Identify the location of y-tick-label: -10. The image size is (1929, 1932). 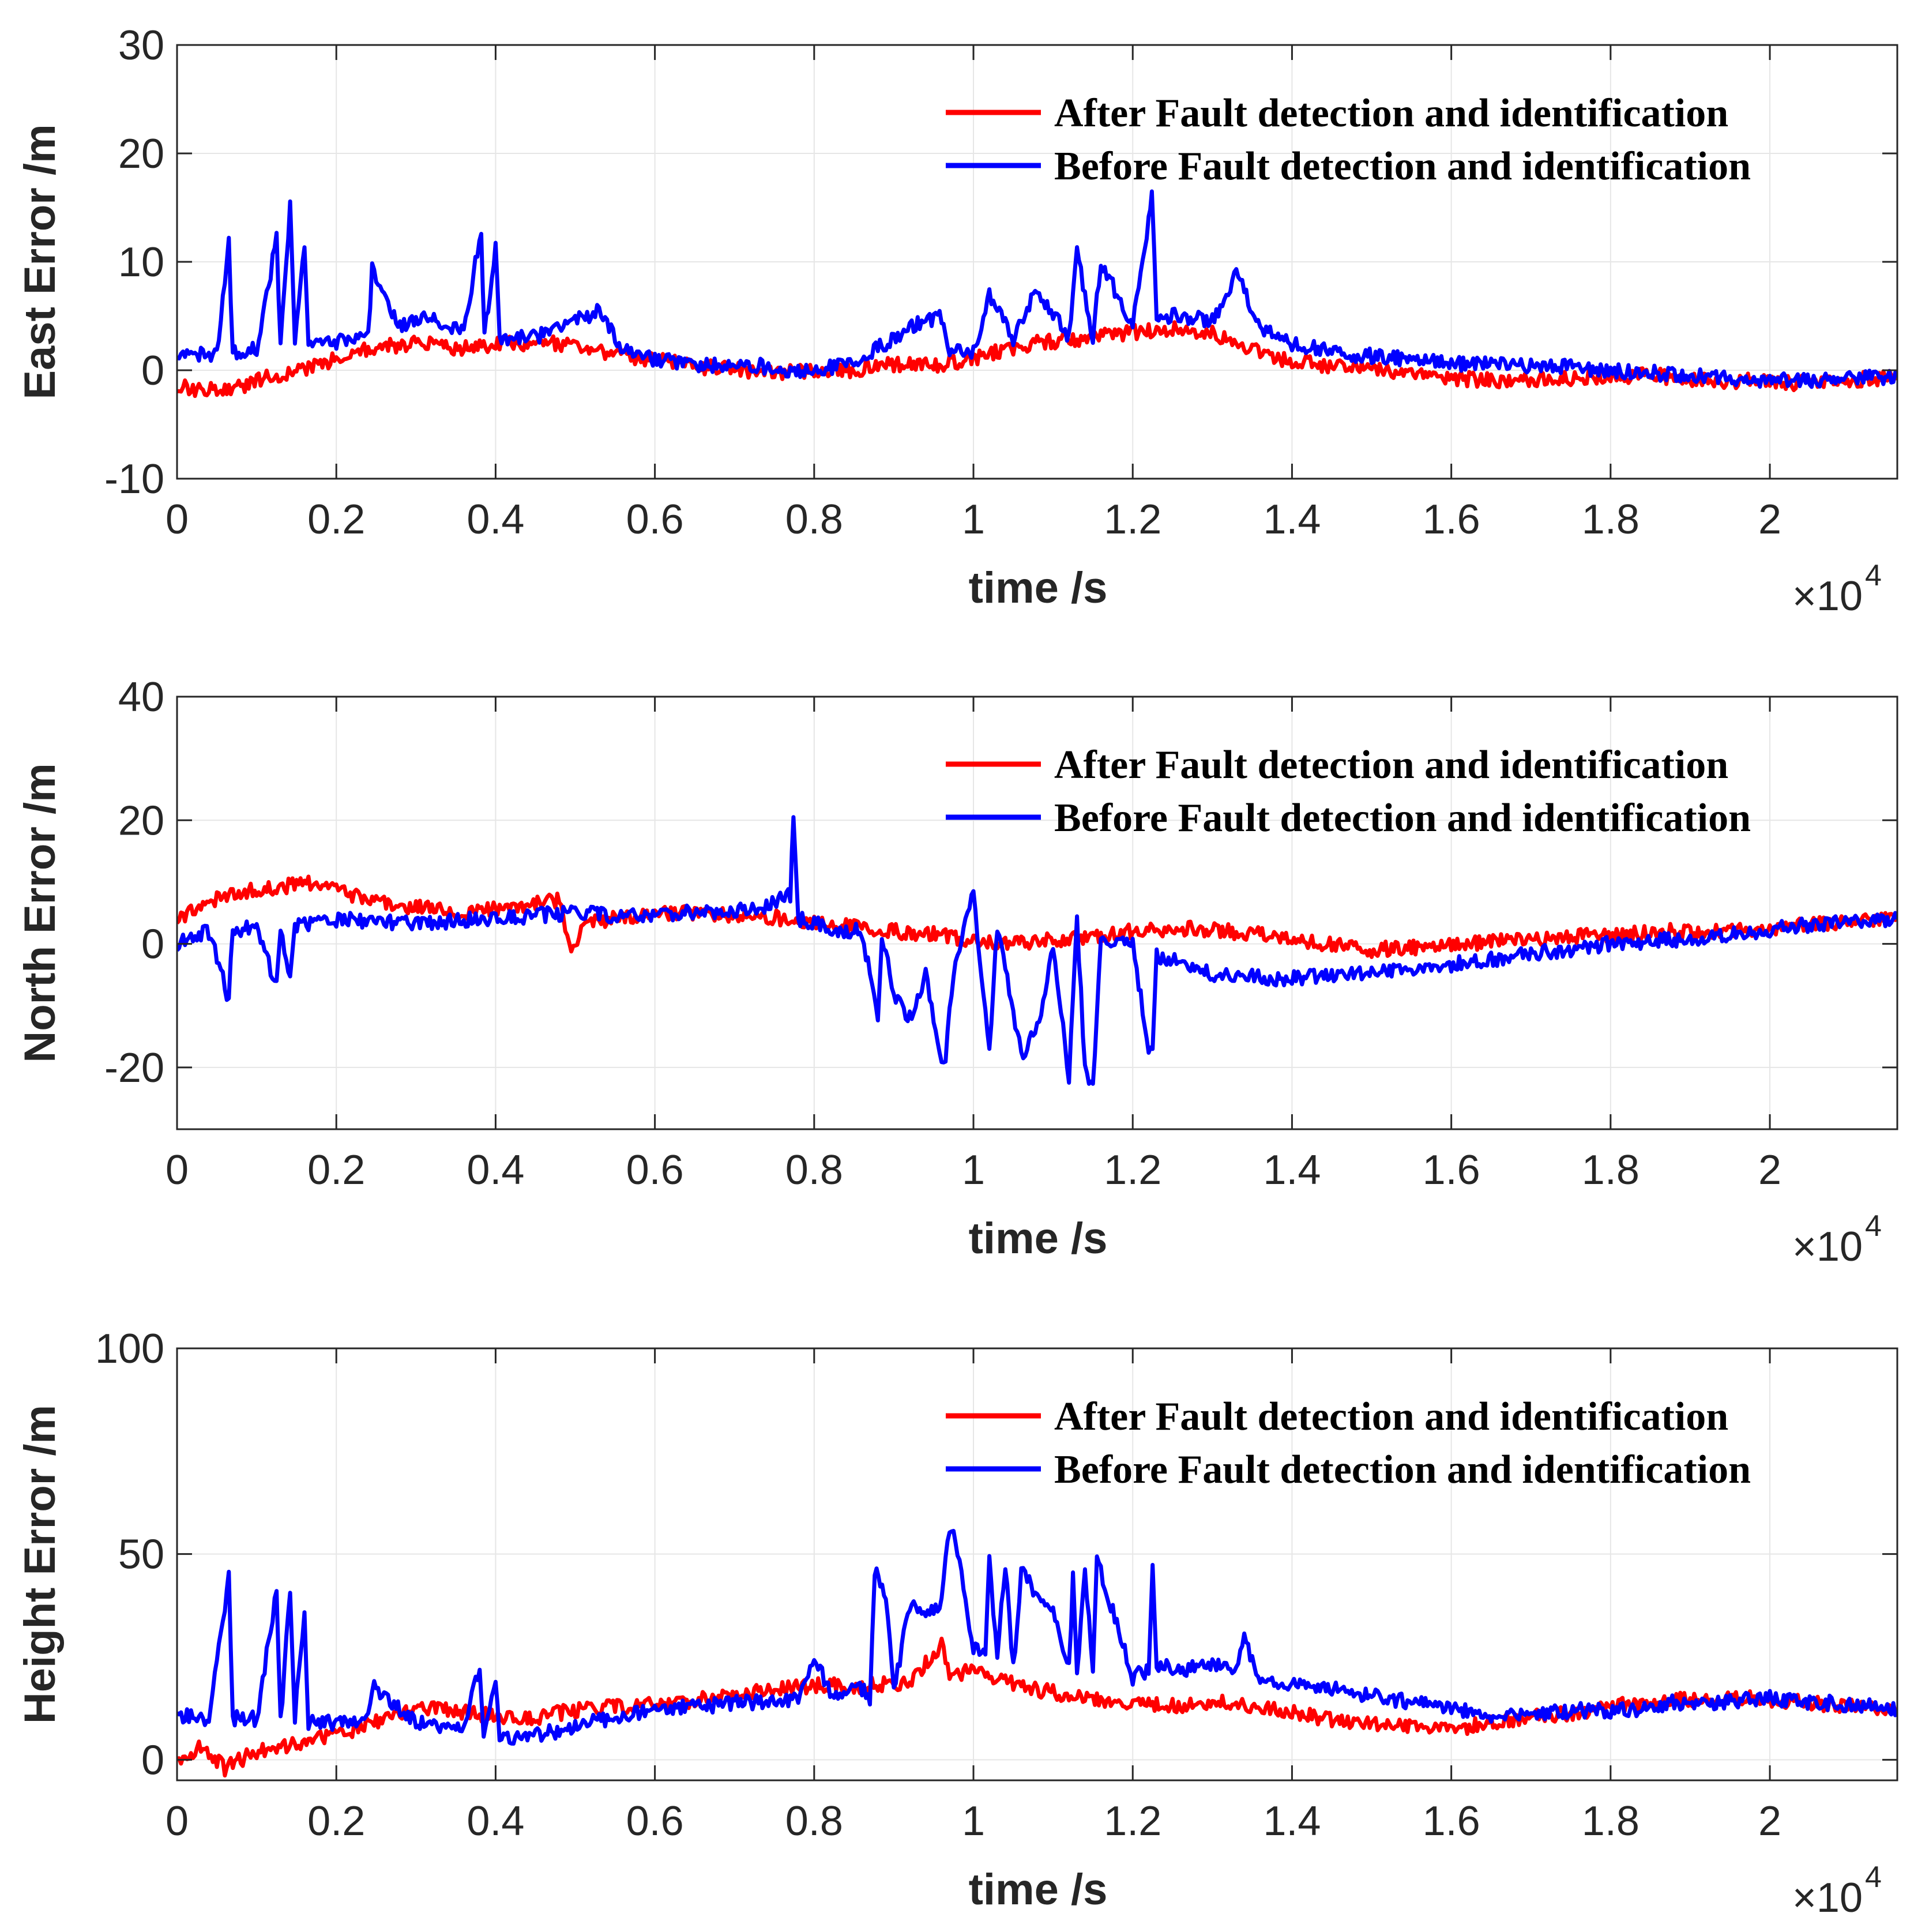
(134, 479).